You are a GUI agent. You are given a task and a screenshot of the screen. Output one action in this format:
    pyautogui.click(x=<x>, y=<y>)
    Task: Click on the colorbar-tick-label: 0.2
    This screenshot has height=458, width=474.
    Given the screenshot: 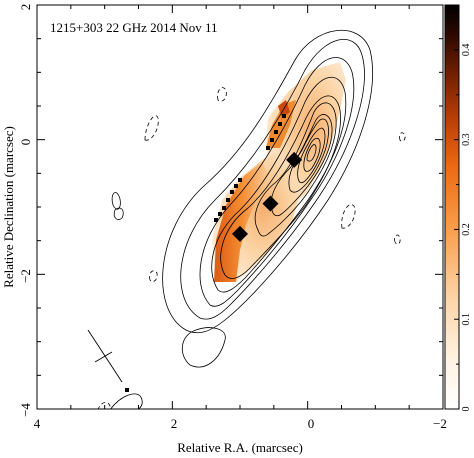 What is the action you would take?
    pyautogui.click(x=466, y=229)
    